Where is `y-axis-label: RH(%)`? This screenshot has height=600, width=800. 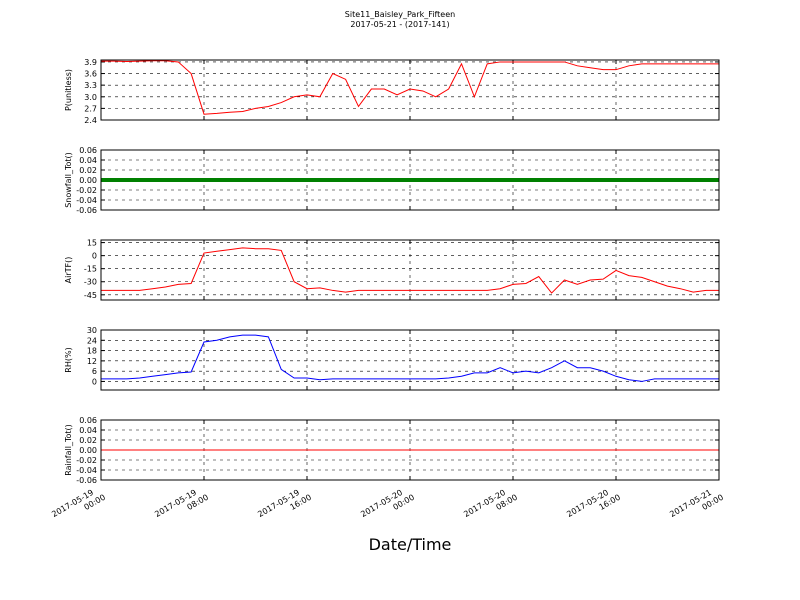 y-axis-label: RH(%) is located at coordinates (68, 359).